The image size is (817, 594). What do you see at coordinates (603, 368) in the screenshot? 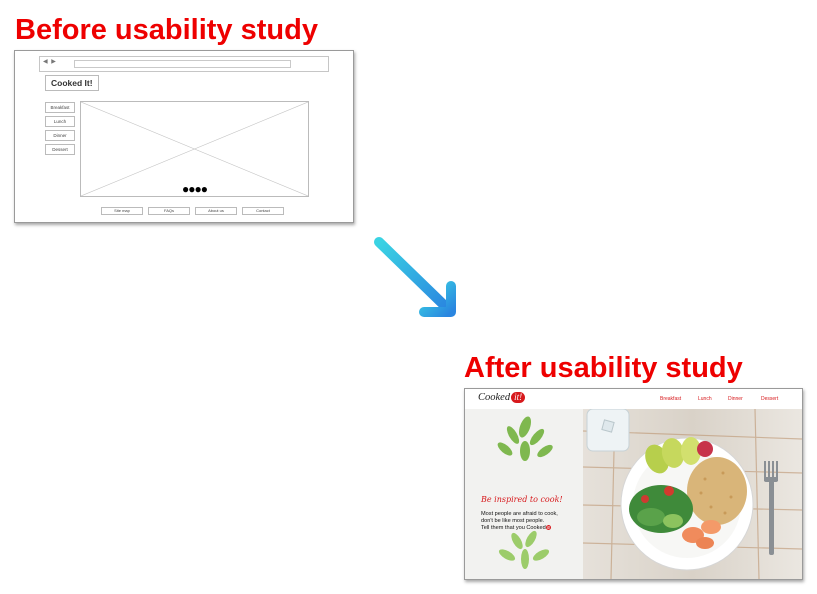
I see `after-heading: After usability study` at bounding box center [603, 368].